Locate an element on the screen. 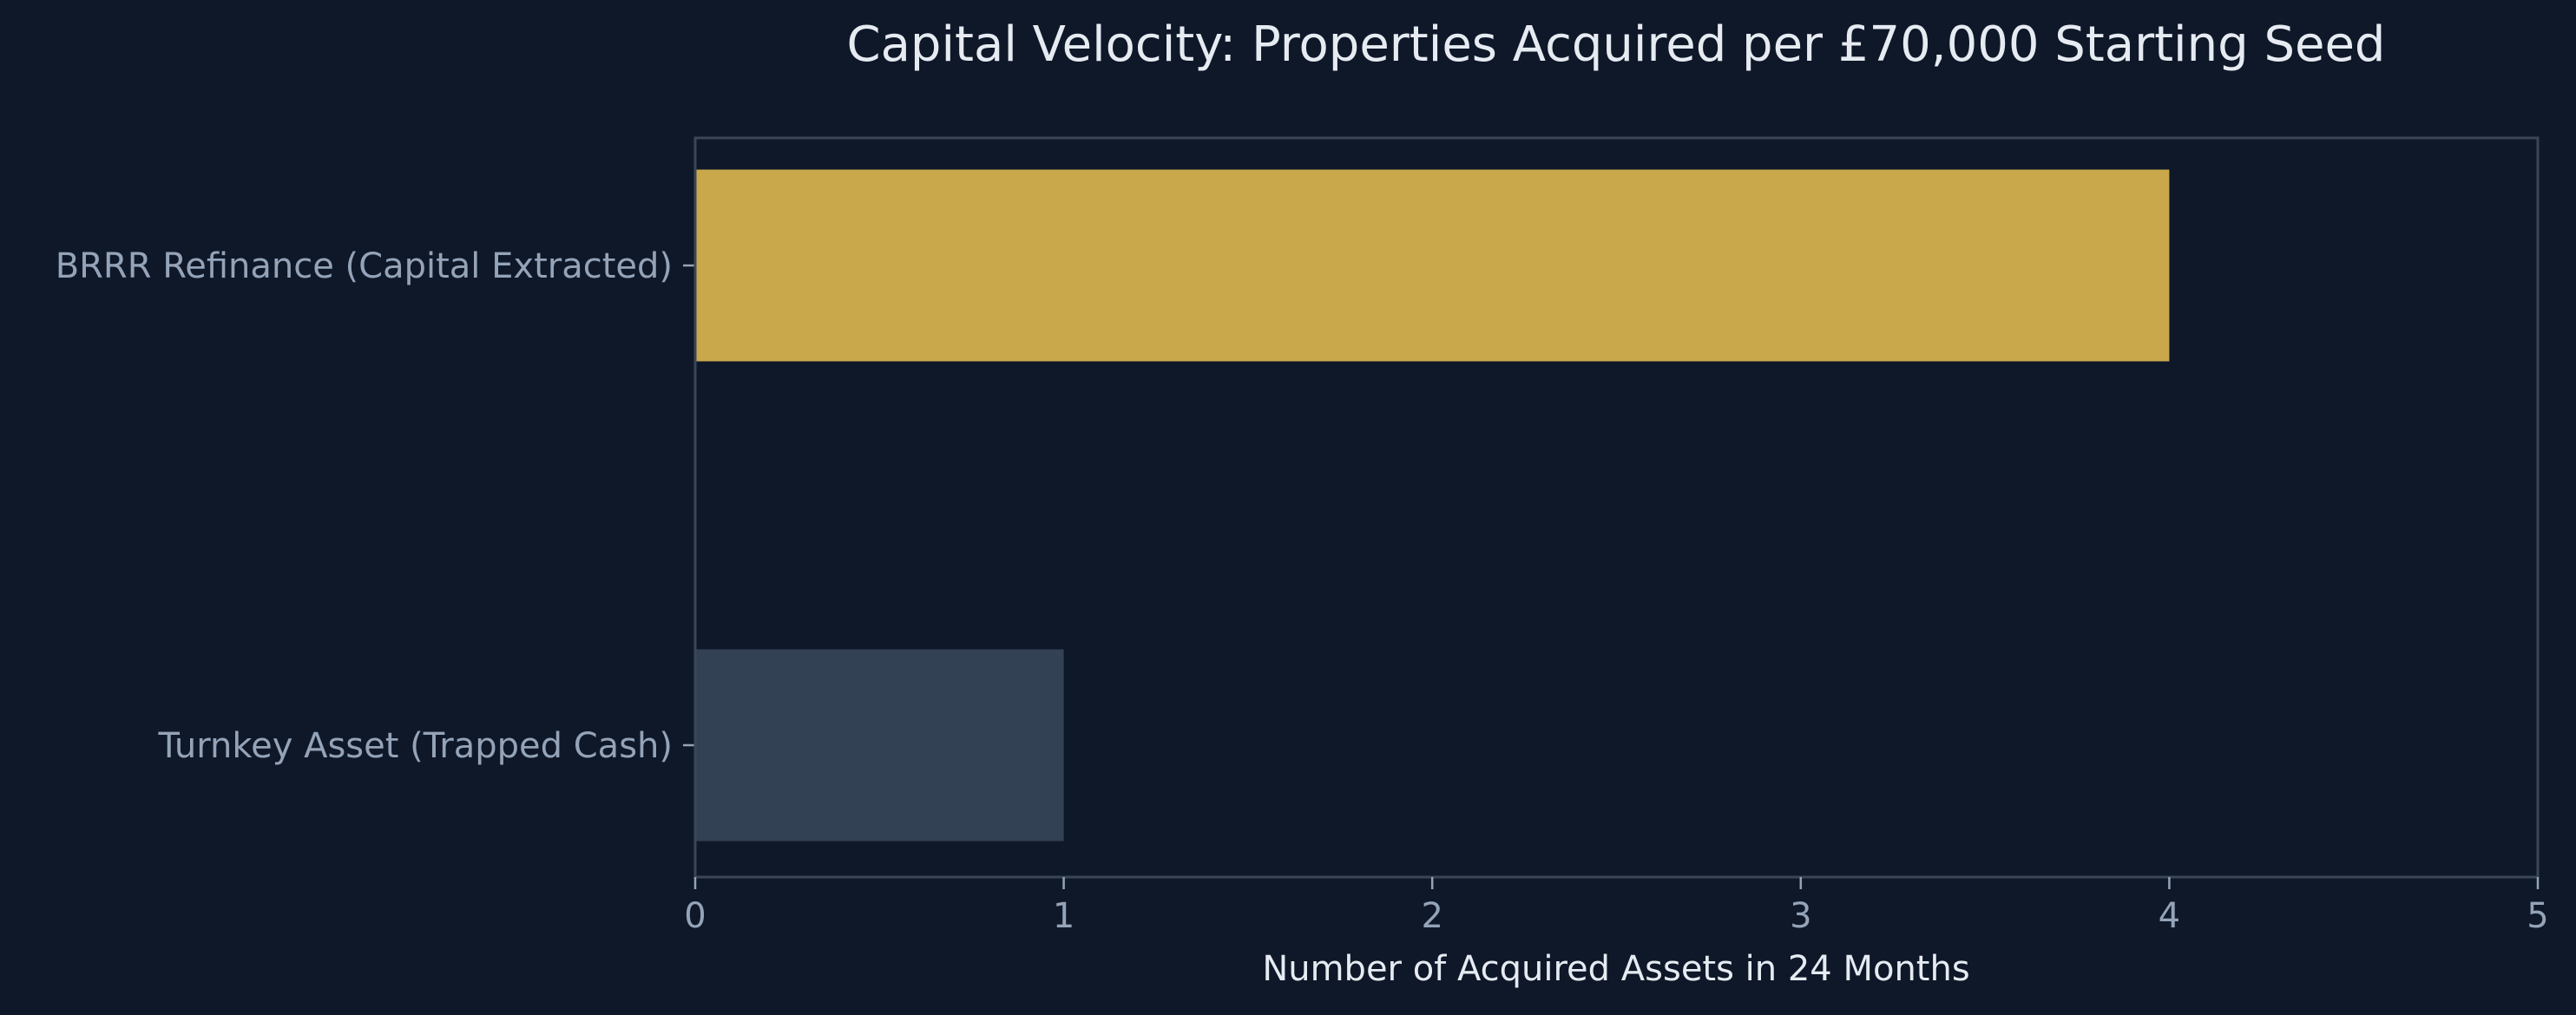  x-tick-label: 5 is located at coordinates (2537, 916).